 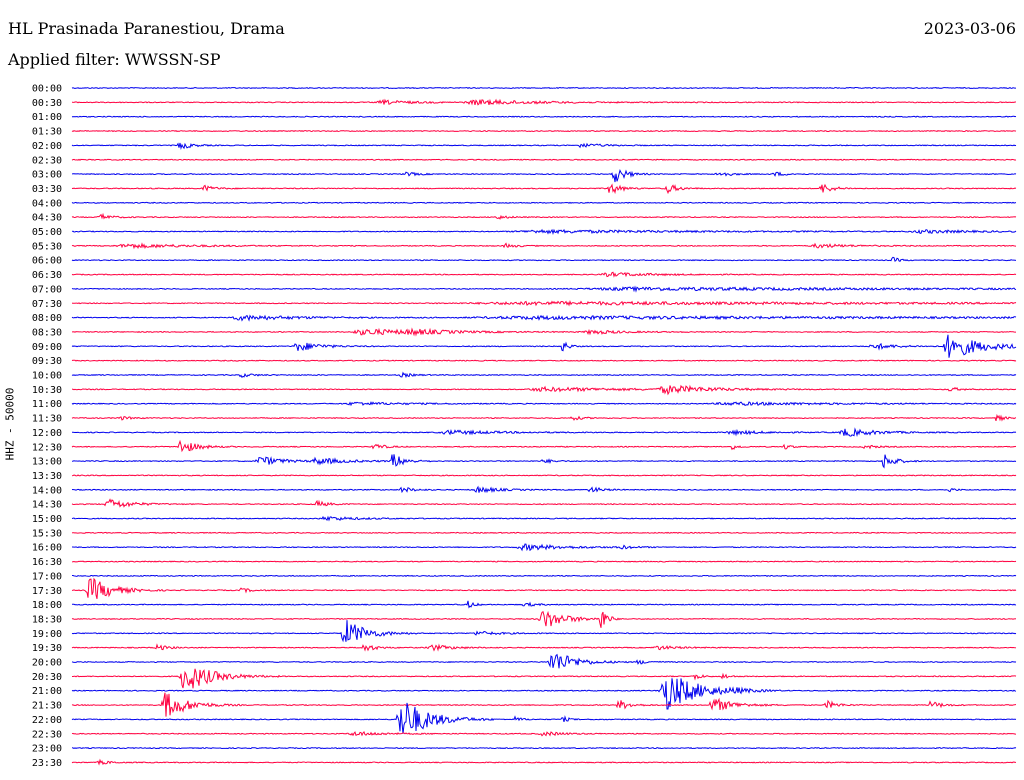 I want to click on time-label: 08:00, so click(x=47, y=318).